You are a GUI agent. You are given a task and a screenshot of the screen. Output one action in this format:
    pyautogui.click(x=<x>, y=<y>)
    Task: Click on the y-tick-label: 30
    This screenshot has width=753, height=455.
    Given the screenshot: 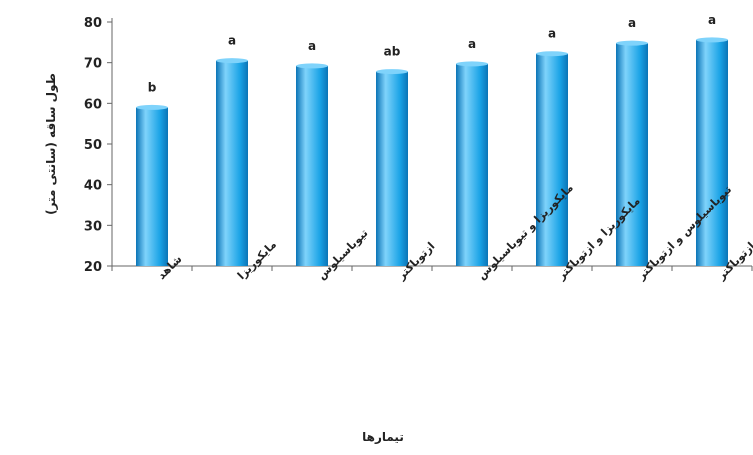 What is the action you would take?
    pyautogui.click(x=93, y=226)
    